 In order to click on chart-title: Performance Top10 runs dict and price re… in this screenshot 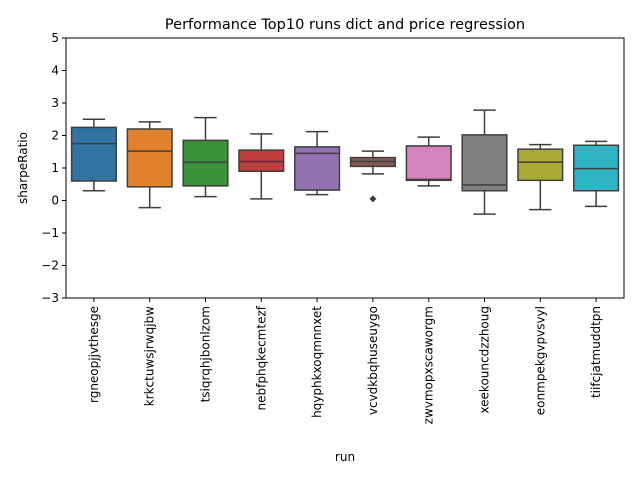, I will do `click(345, 25)`.